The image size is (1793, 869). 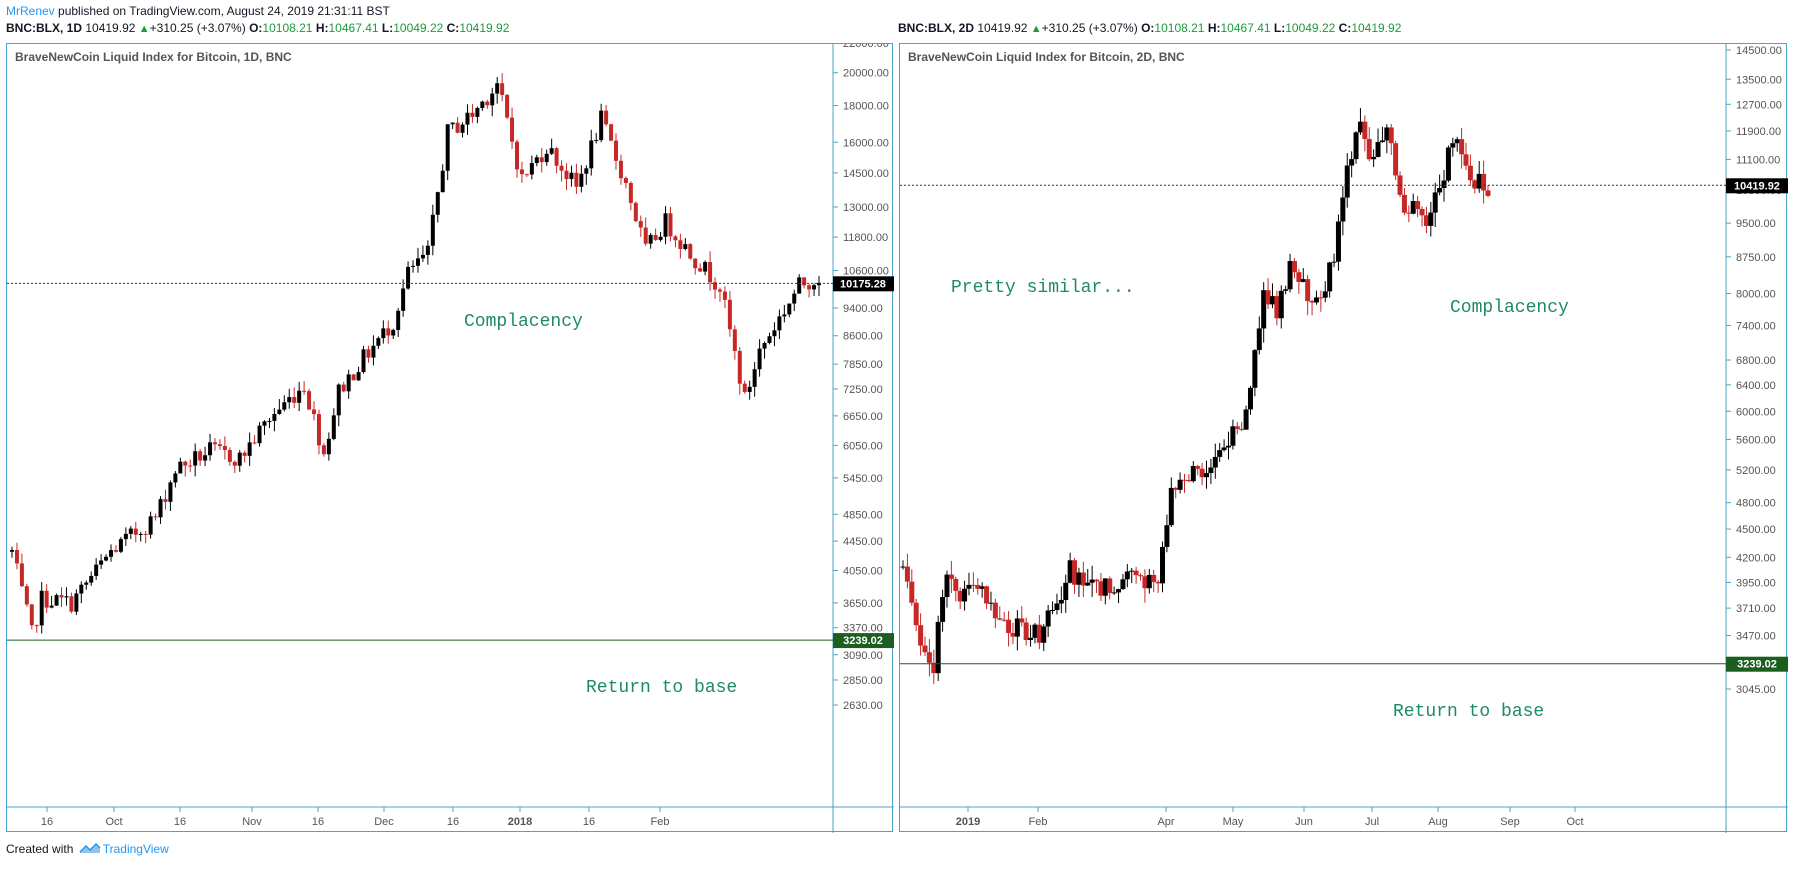 What do you see at coordinates (936, 28) in the screenshot?
I see `symbol-2d: BNC:BLX, 2D` at bounding box center [936, 28].